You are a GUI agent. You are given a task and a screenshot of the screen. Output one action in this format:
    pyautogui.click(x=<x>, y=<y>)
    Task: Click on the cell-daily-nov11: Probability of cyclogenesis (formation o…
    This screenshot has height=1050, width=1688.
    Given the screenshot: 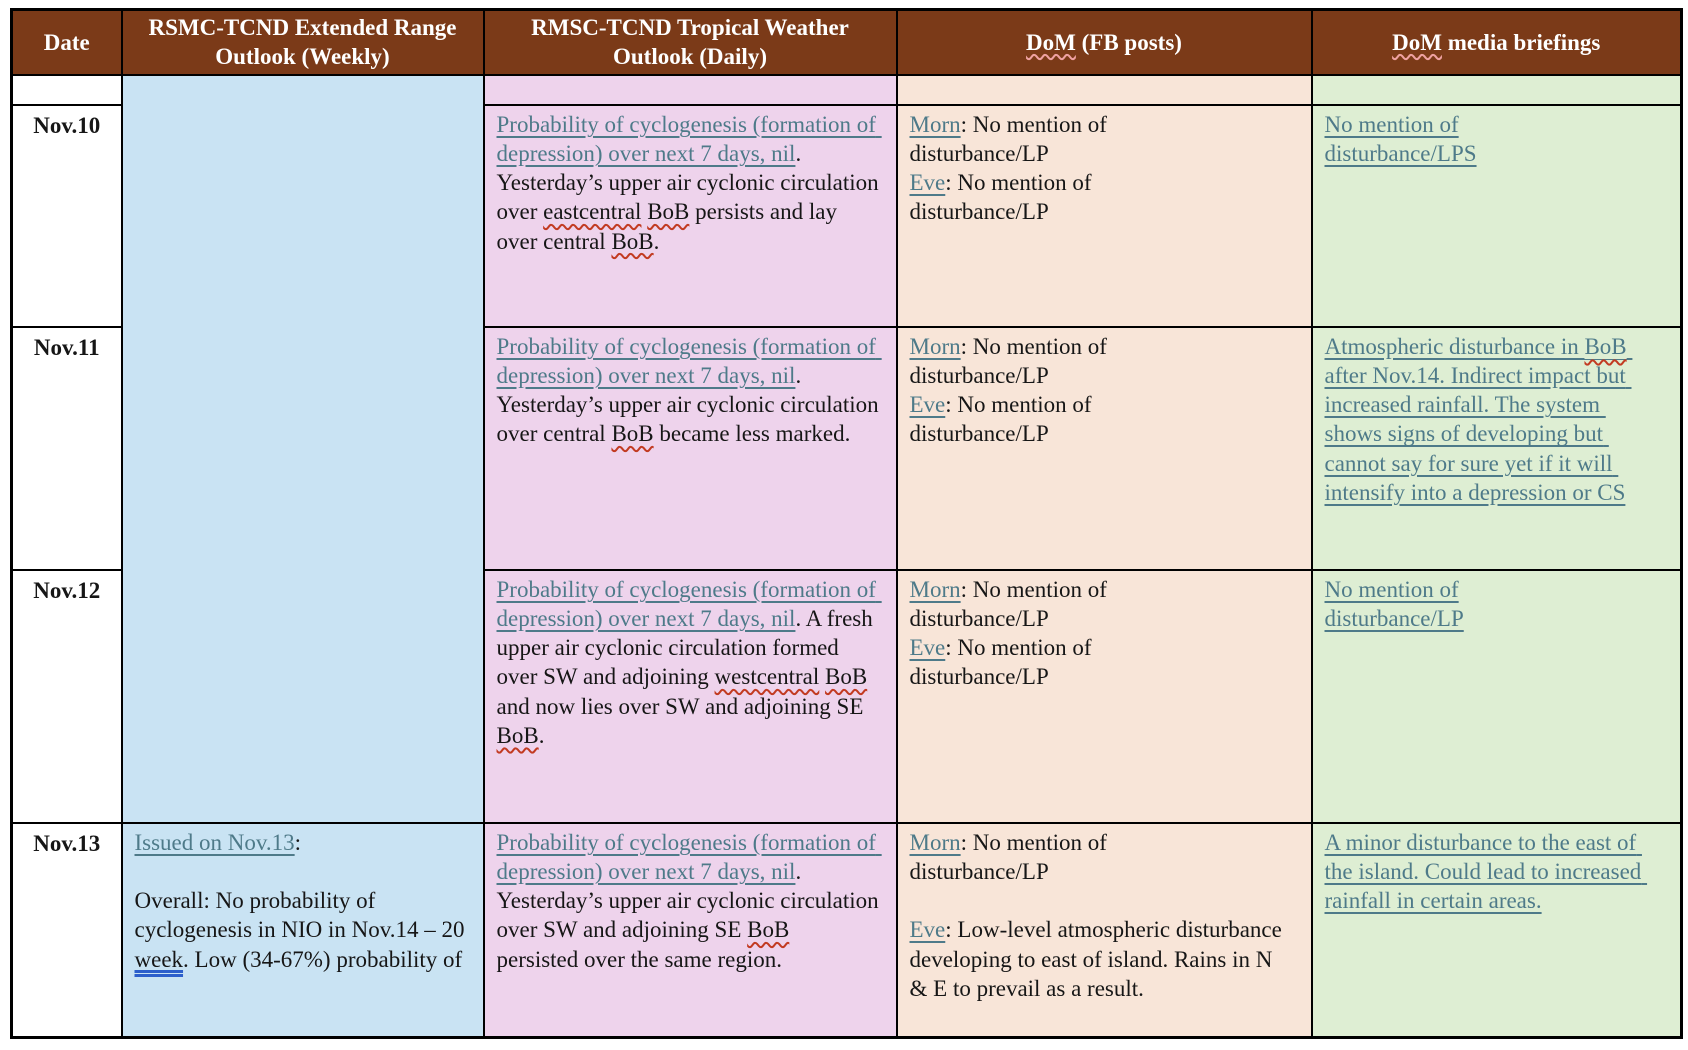 What is the action you would take?
    pyautogui.click(x=690, y=448)
    